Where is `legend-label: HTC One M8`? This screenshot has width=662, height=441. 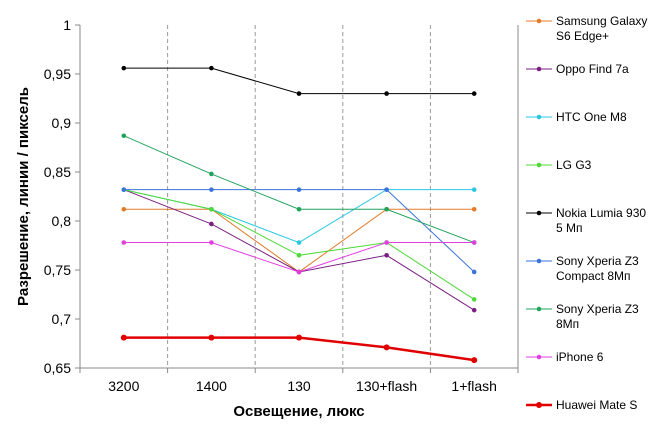
legend-label: HTC One M8 is located at coordinates (591, 117).